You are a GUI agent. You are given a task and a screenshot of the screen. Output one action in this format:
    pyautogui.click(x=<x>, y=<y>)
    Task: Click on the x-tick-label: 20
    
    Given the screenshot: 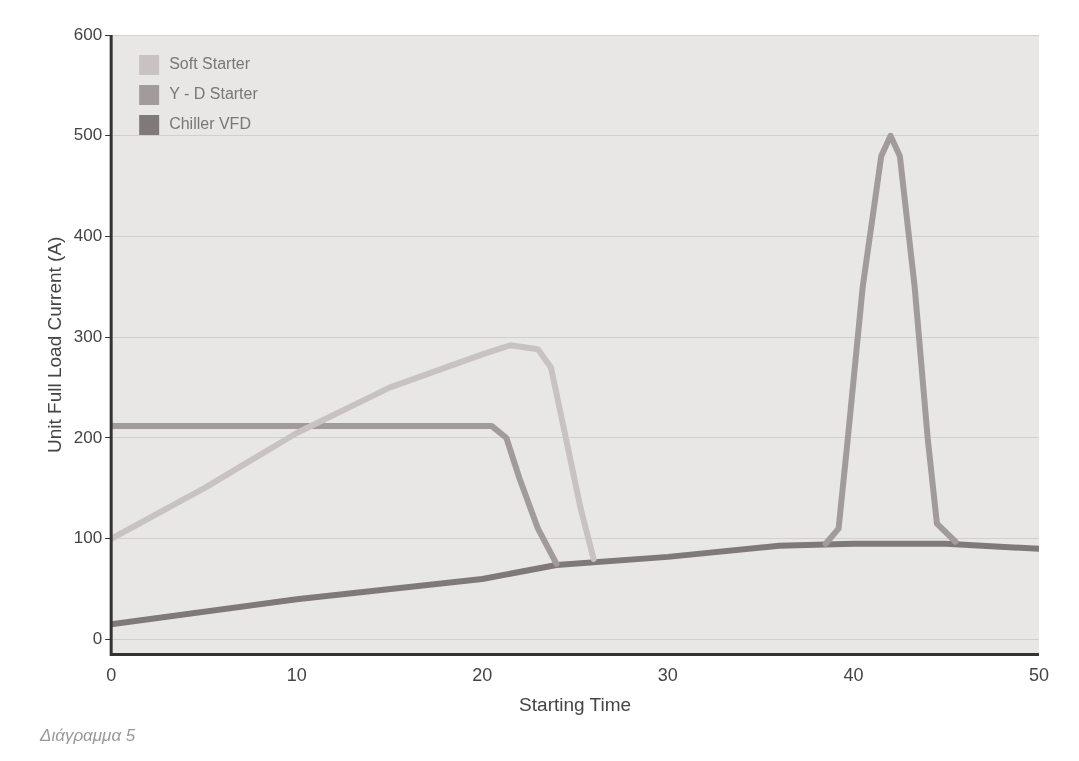 What is the action you would take?
    pyautogui.click(x=482, y=675)
    